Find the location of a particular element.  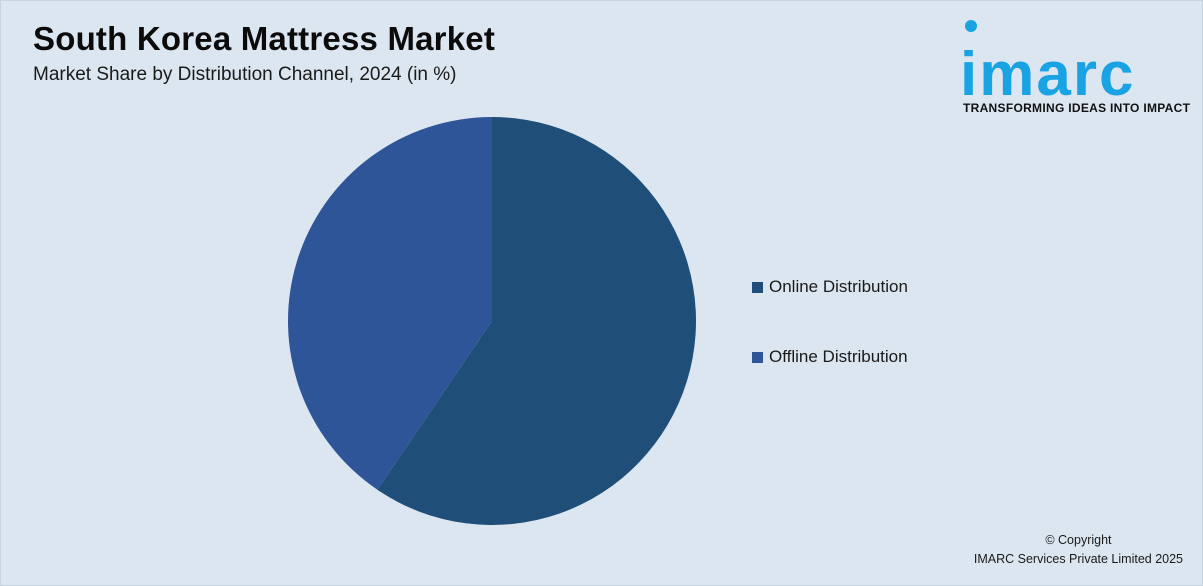

legend-label-offline: Offline Distribution is located at coordinates (838, 356).